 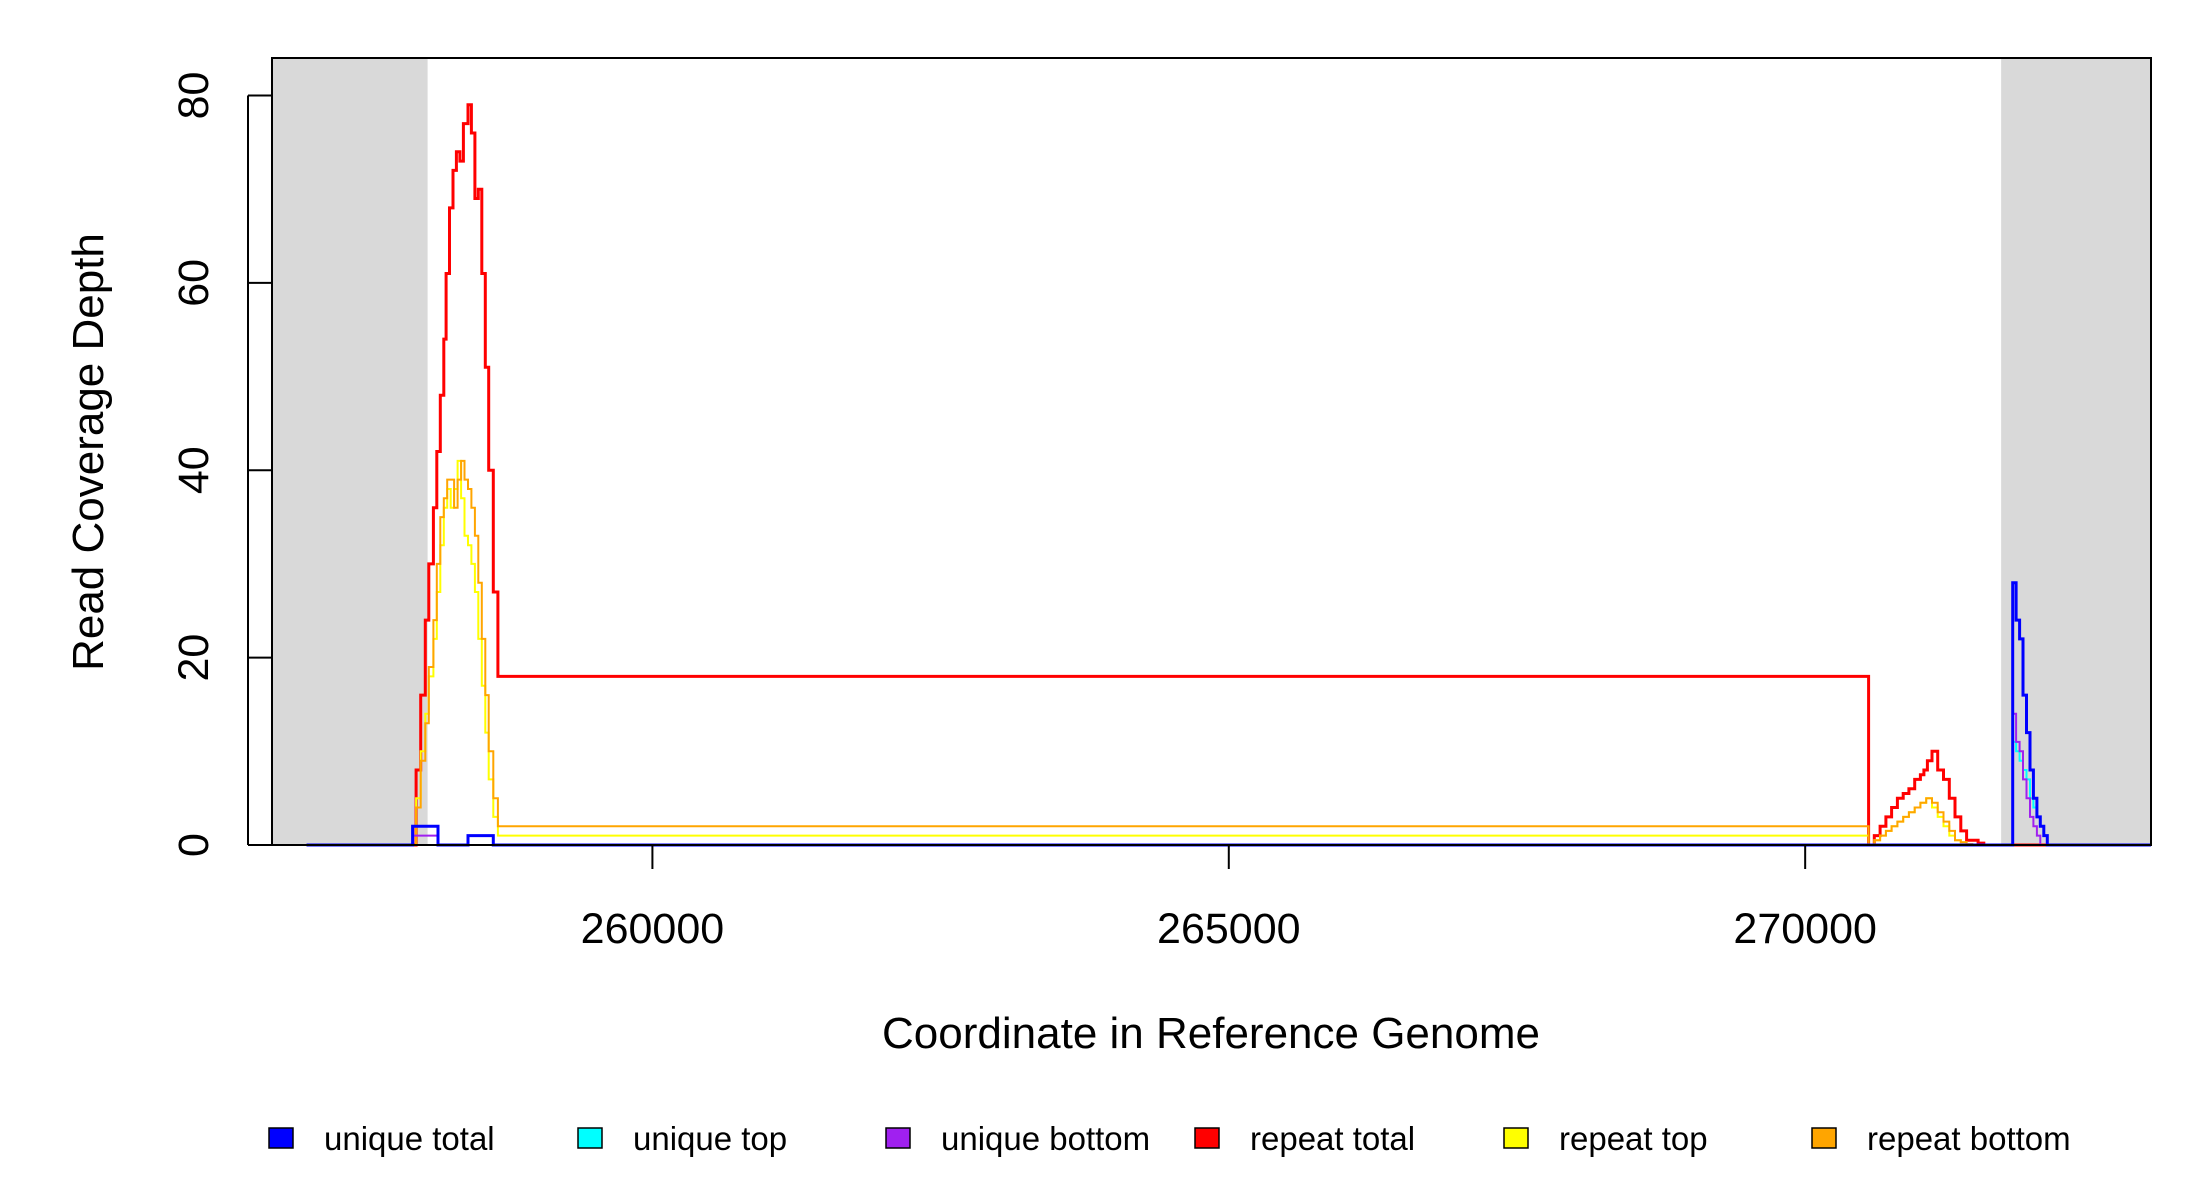 What do you see at coordinates (1969, 1138) in the screenshot?
I see `legend-label: repeat bottom` at bounding box center [1969, 1138].